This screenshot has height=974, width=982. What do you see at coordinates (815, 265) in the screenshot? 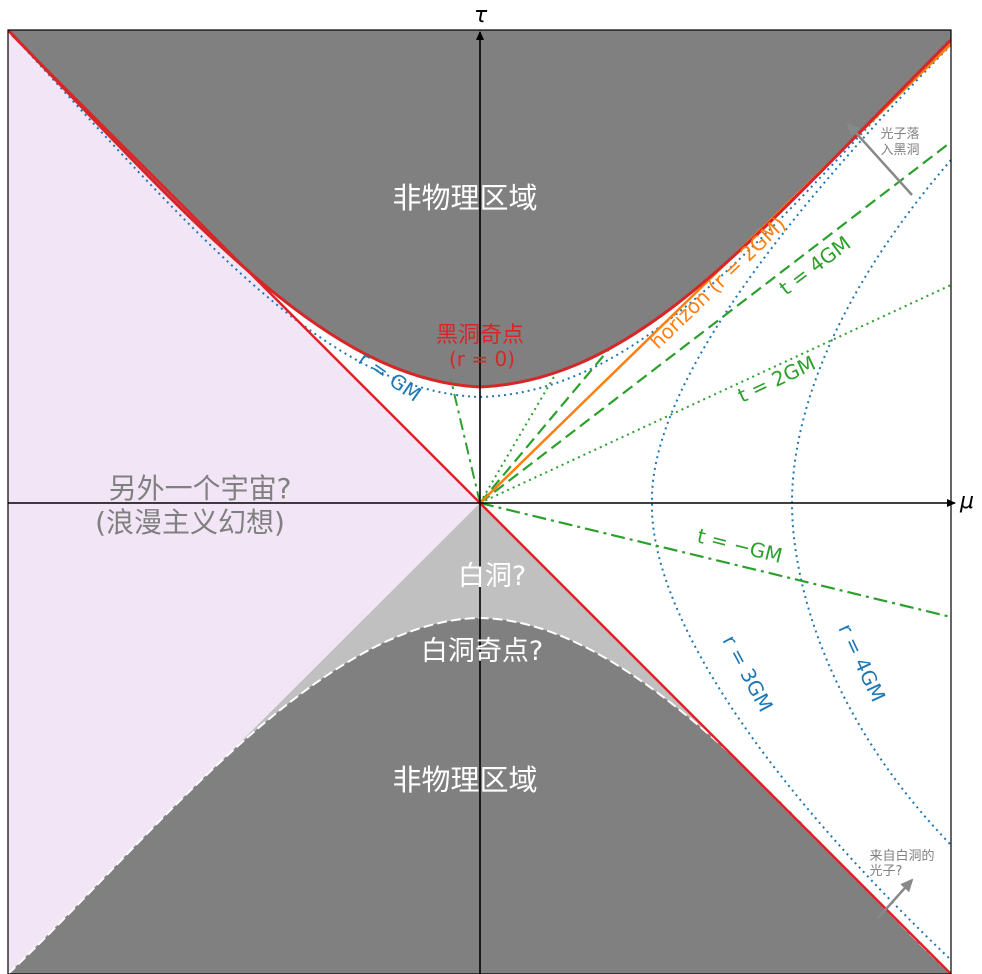
I see `t-4gm-label: t = 4GM` at bounding box center [815, 265].